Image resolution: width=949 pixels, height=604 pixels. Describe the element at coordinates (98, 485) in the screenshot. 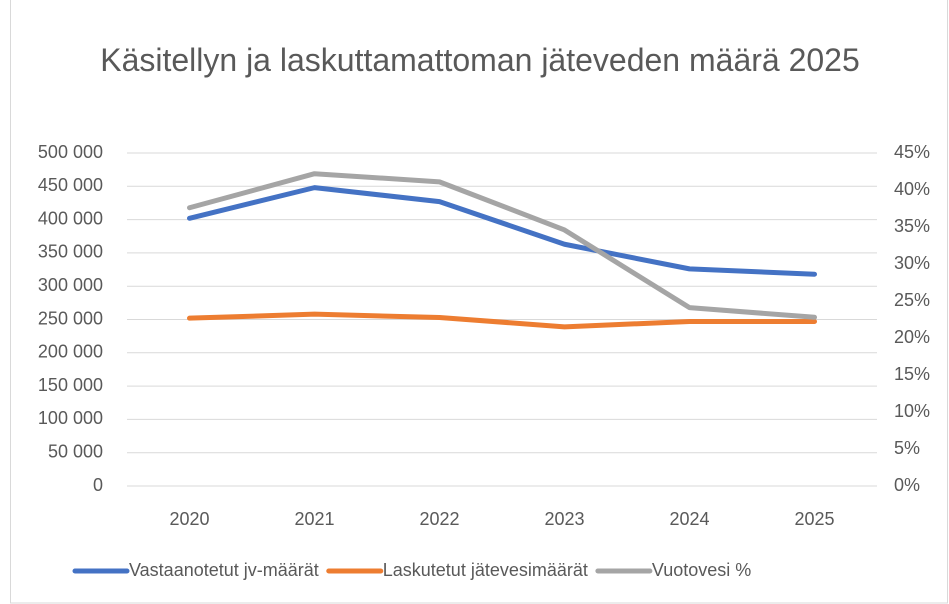

I see `y-tick-label: 0` at that location.